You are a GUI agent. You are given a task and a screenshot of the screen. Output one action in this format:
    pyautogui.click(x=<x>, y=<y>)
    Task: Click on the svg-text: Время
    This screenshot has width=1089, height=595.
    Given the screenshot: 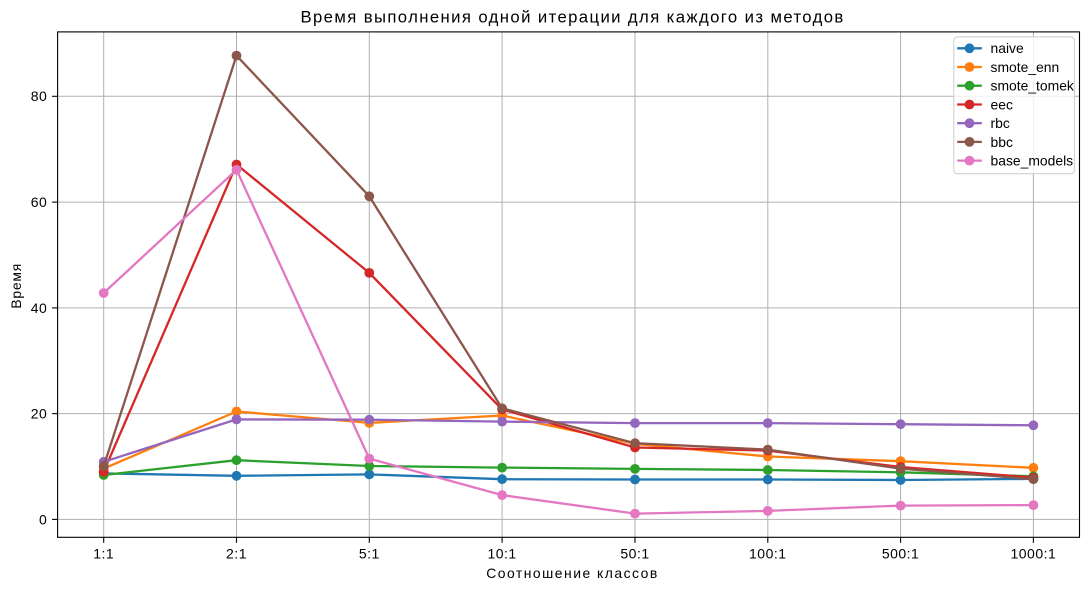 What is the action you would take?
    pyautogui.click(x=16, y=286)
    